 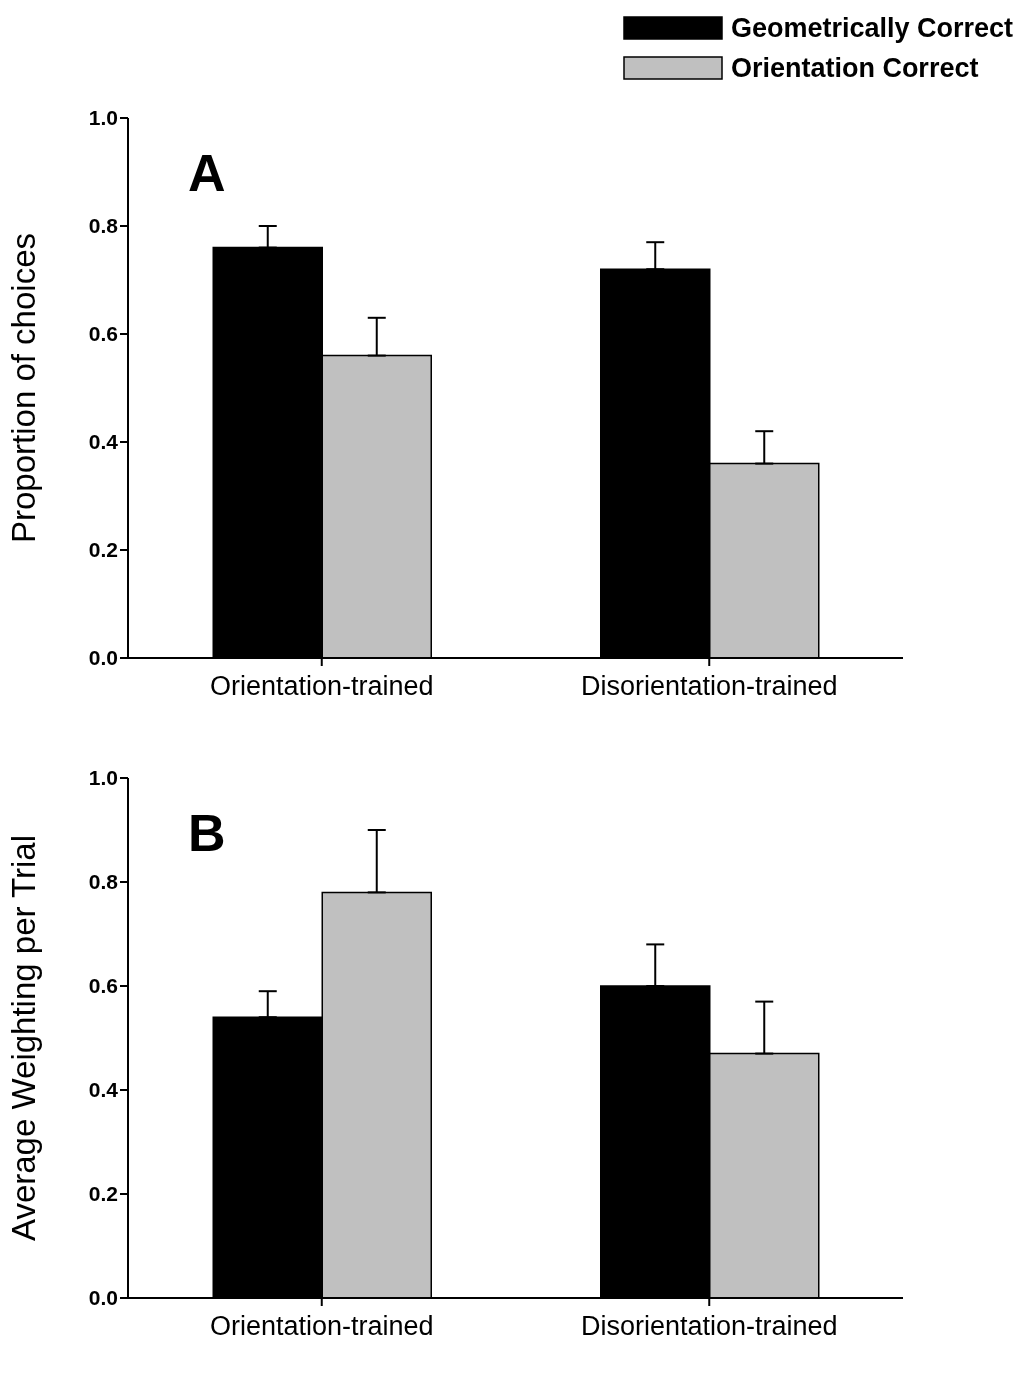 I want to click on annotation: B, so click(x=207, y=833).